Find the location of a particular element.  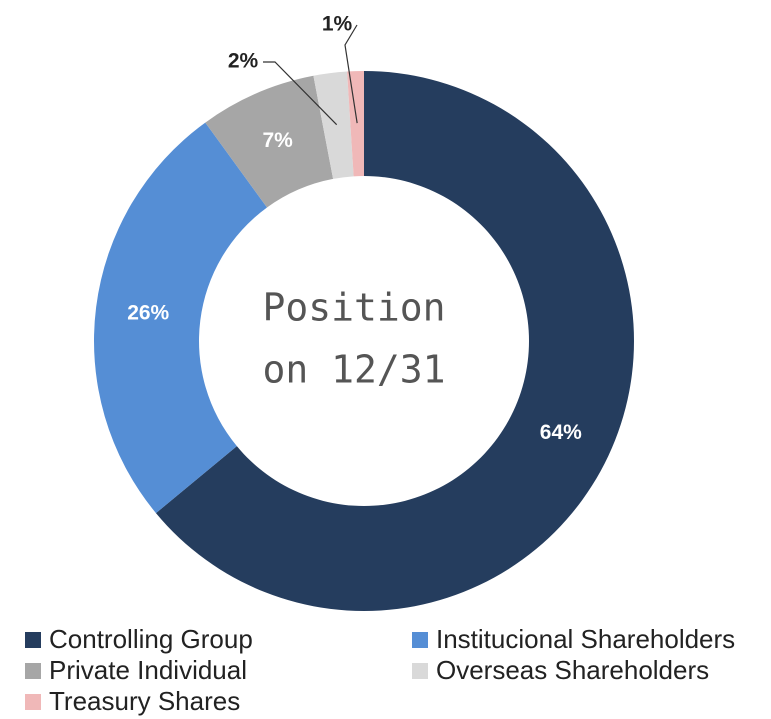

legend-label: Institucional Shareholders is located at coordinates (585, 639).